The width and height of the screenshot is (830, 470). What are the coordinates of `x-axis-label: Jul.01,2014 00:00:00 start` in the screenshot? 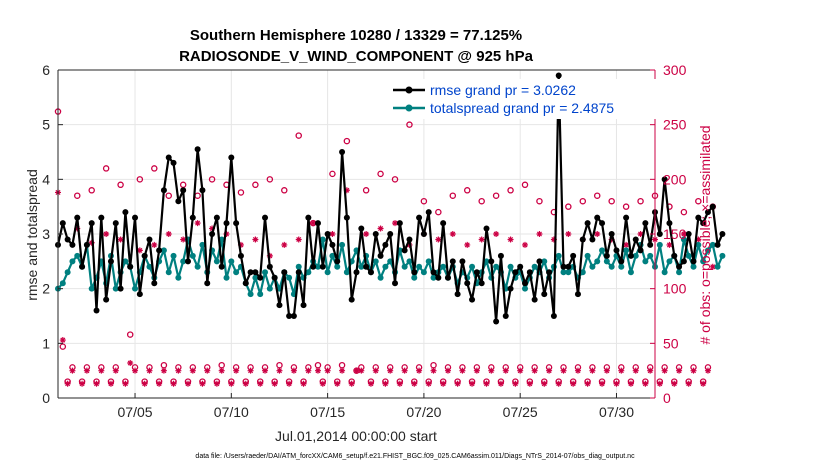 It's located at (356, 436).